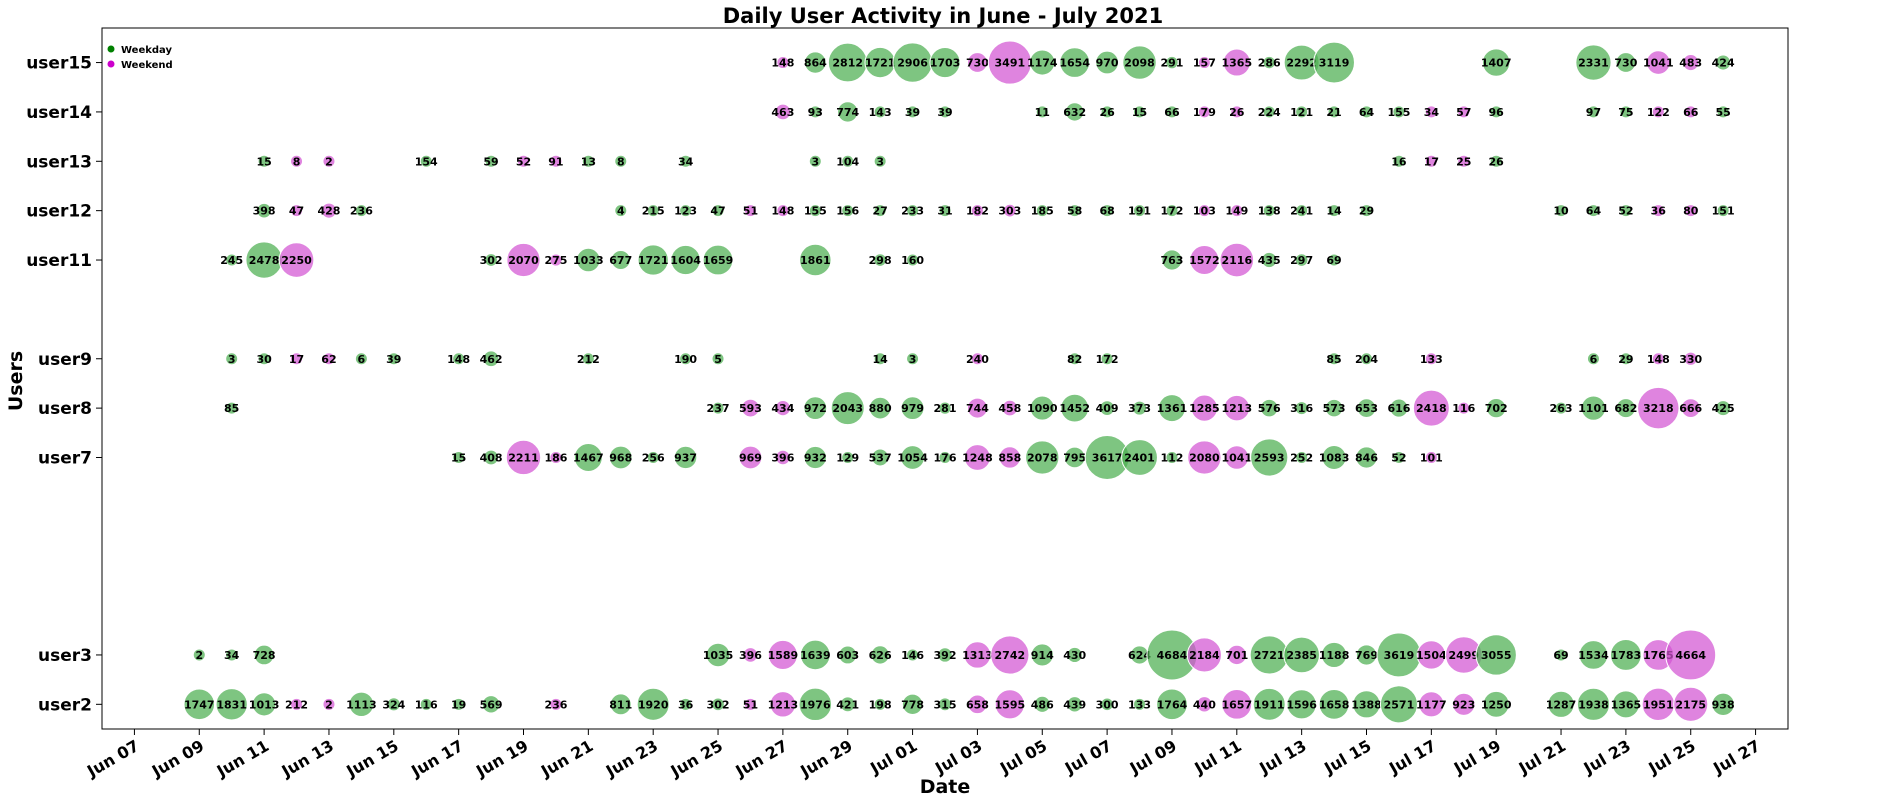 This screenshot has height=800, width=1893. What do you see at coordinates (847, 408) in the screenshot?
I see `bubble: 2043` at bounding box center [847, 408].